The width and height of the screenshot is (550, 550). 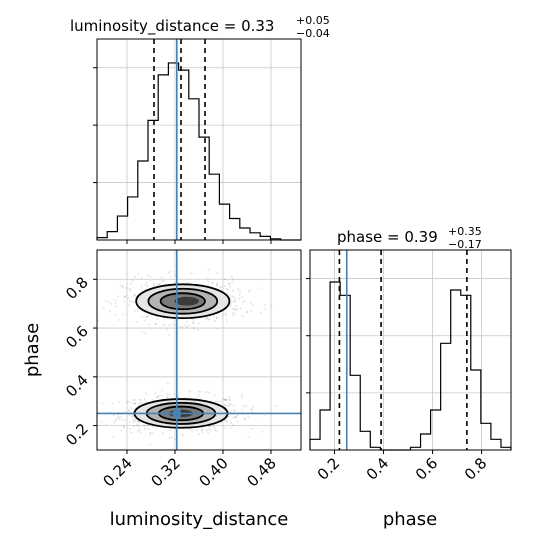 What do you see at coordinates (144, 26) in the screenshot?
I see `luminosity-distance-title-param: luminosity_distance` at bounding box center [144, 26].